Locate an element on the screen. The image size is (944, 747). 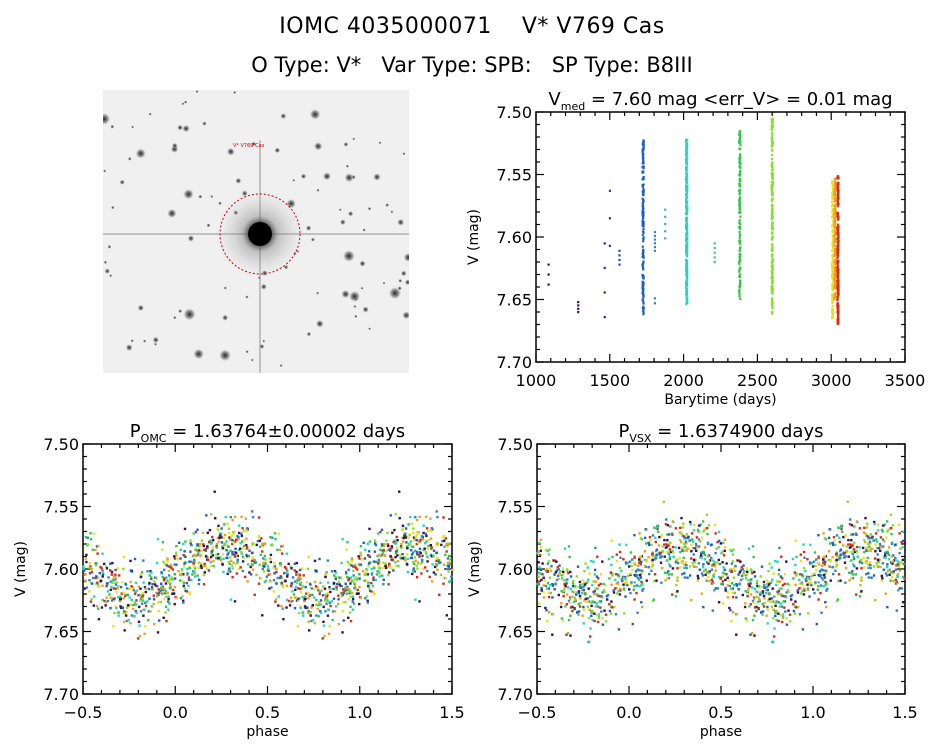
field-star is located at coordinates (309, 334).